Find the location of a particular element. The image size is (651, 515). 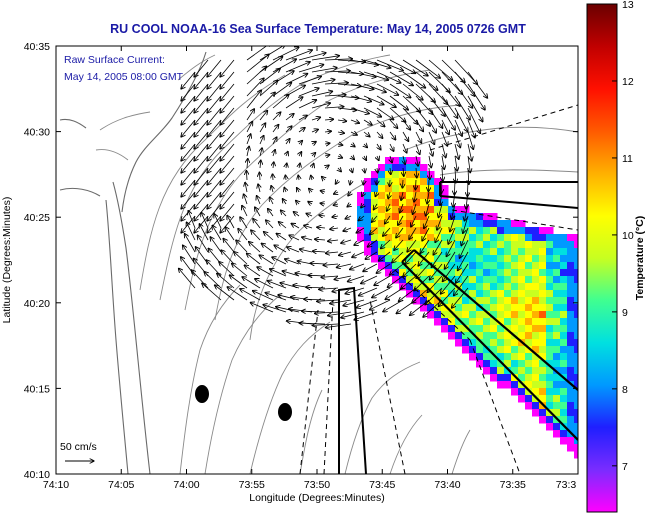

x-tick-label: 73:50 is located at coordinates (317, 485).